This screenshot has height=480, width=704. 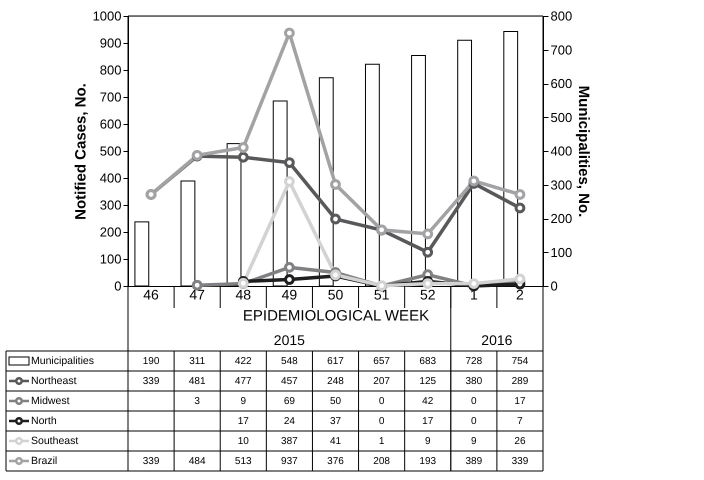 I want to click on data-label: 683, so click(x=427, y=361).